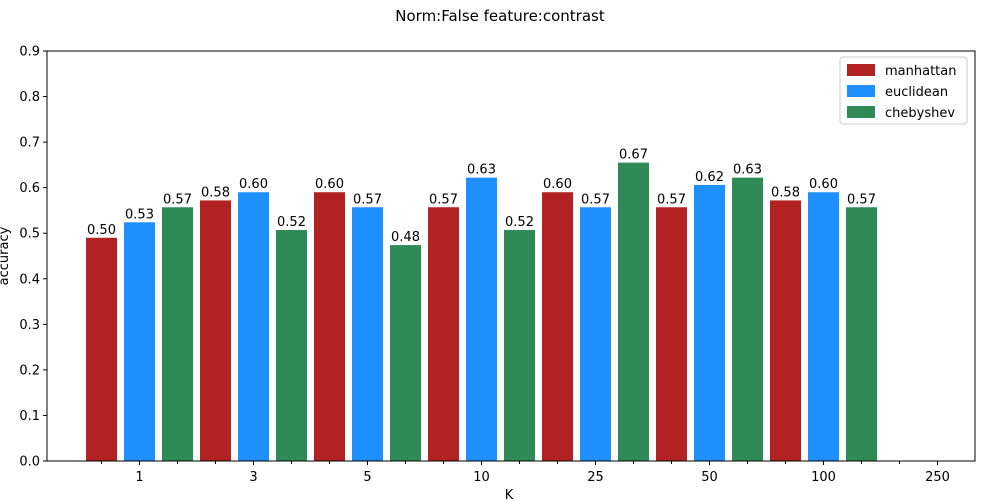  What do you see at coordinates (920, 113) in the screenshot?
I see `legend-label: chebyshev` at bounding box center [920, 113].